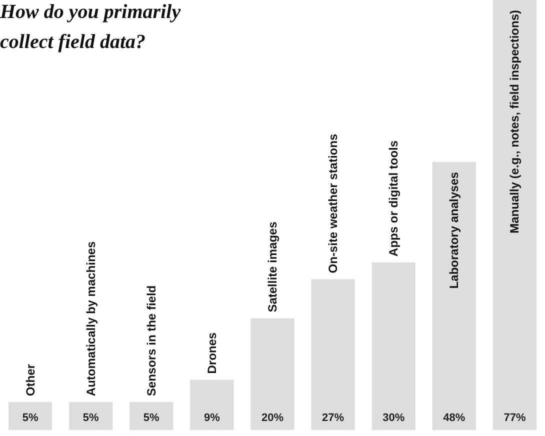 The width and height of the screenshot is (545, 436). Describe the element at coordinates (272, 418) in the screenshot. I see `data-label: 20%` at that location.